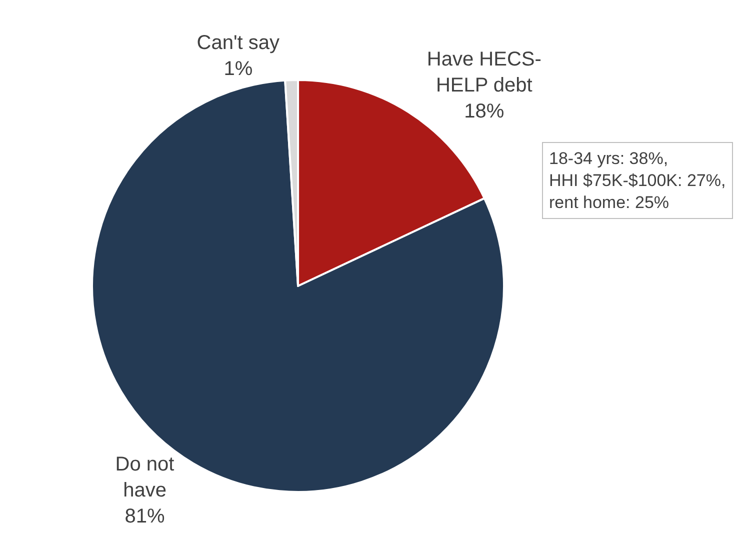 The height and width of the screenshot is (552, 737). What do you see at coordinates (145, 478) in the screenshot?
I see `slice-label: Do not have` at bounding box center [145, 478].